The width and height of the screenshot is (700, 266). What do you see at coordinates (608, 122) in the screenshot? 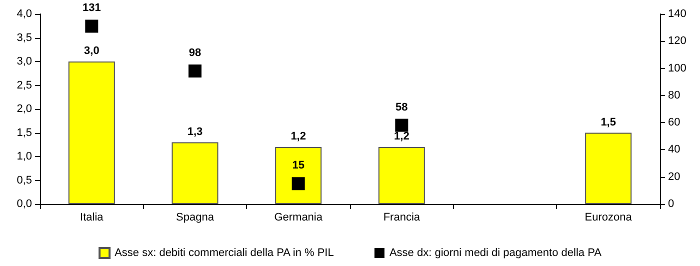
I see `data-label: 1,5` at bounding box center [608, 122].